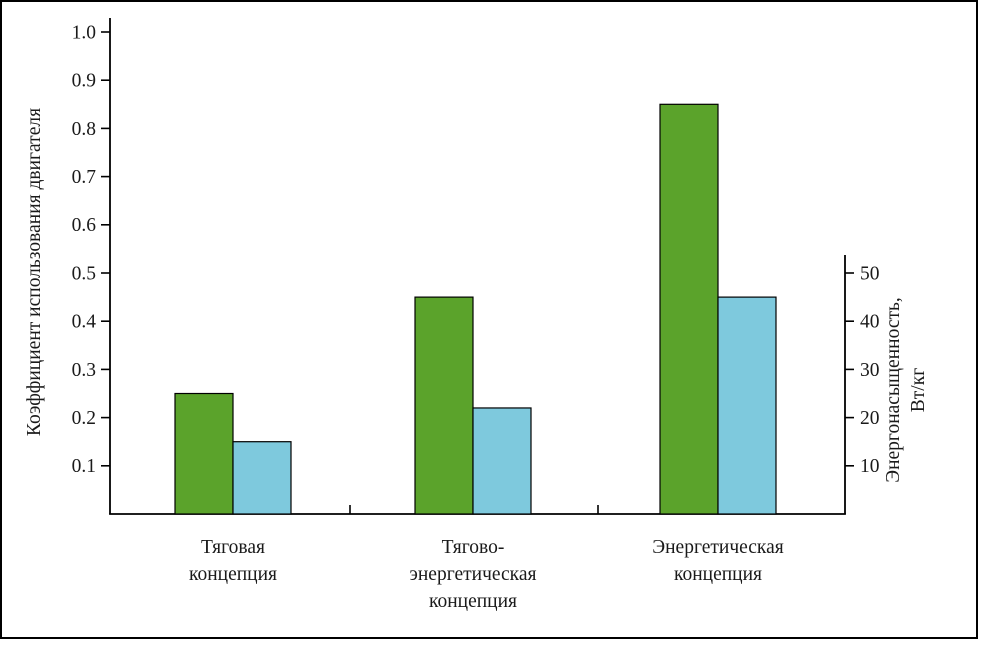 The image size is (982, 646). Describe the element at coordinates (84, 370) in the screenshot. I see `y-left-tick-label: 0.3` at that location.